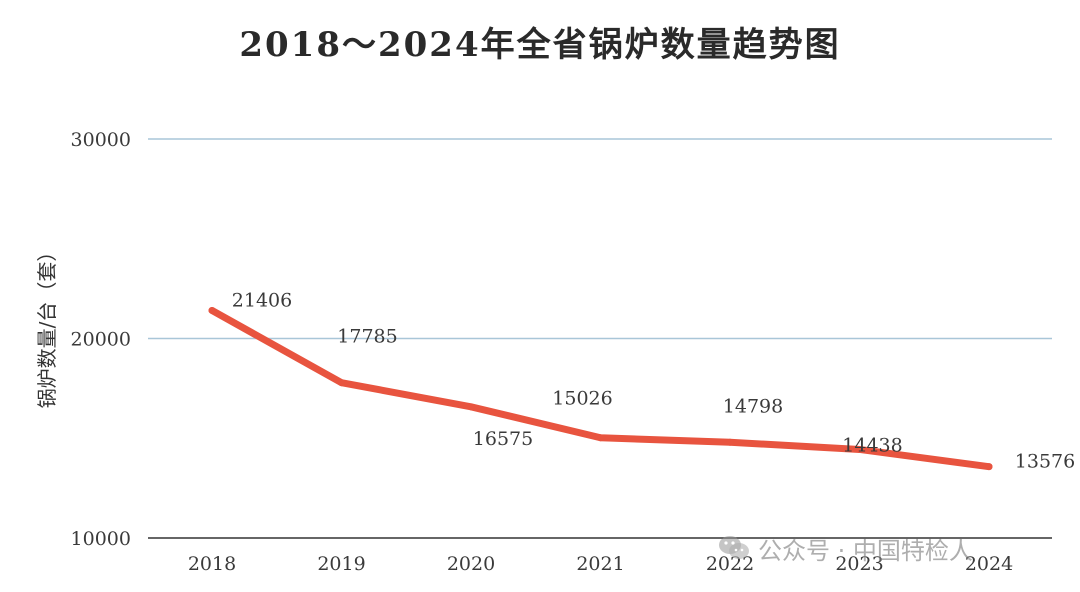 Image resolution: width=1080 pixels, height=592 pixels. Describe the element at coordinates (101, 539) in the screenshot. I see `y-tick-label: 10000` at that location.